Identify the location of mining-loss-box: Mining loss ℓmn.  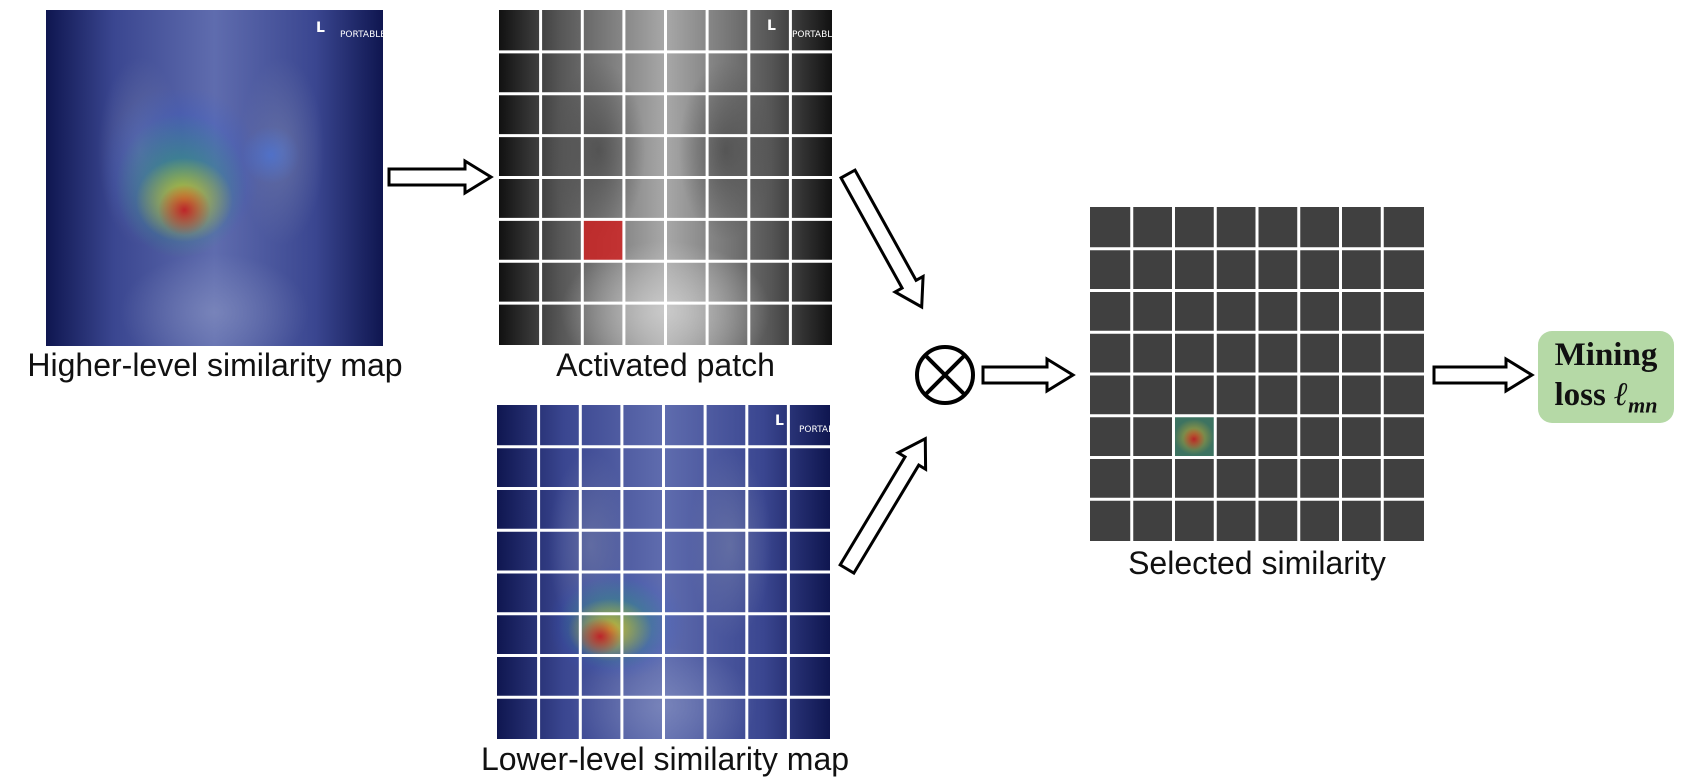
(1606, 377).